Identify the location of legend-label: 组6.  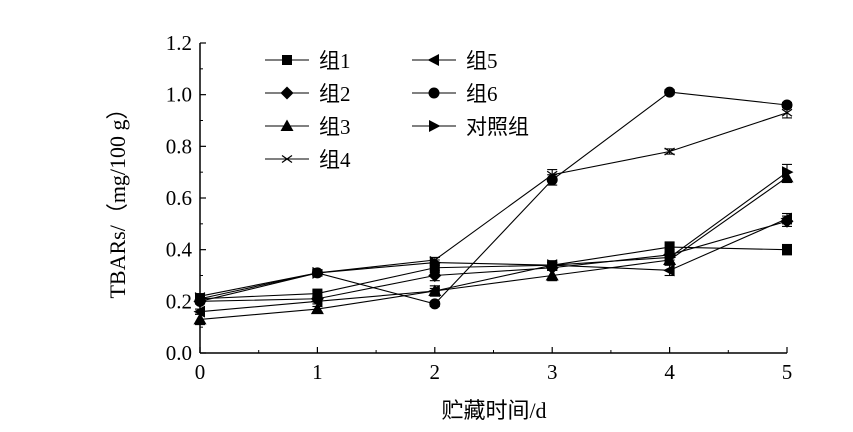
(482, 94).